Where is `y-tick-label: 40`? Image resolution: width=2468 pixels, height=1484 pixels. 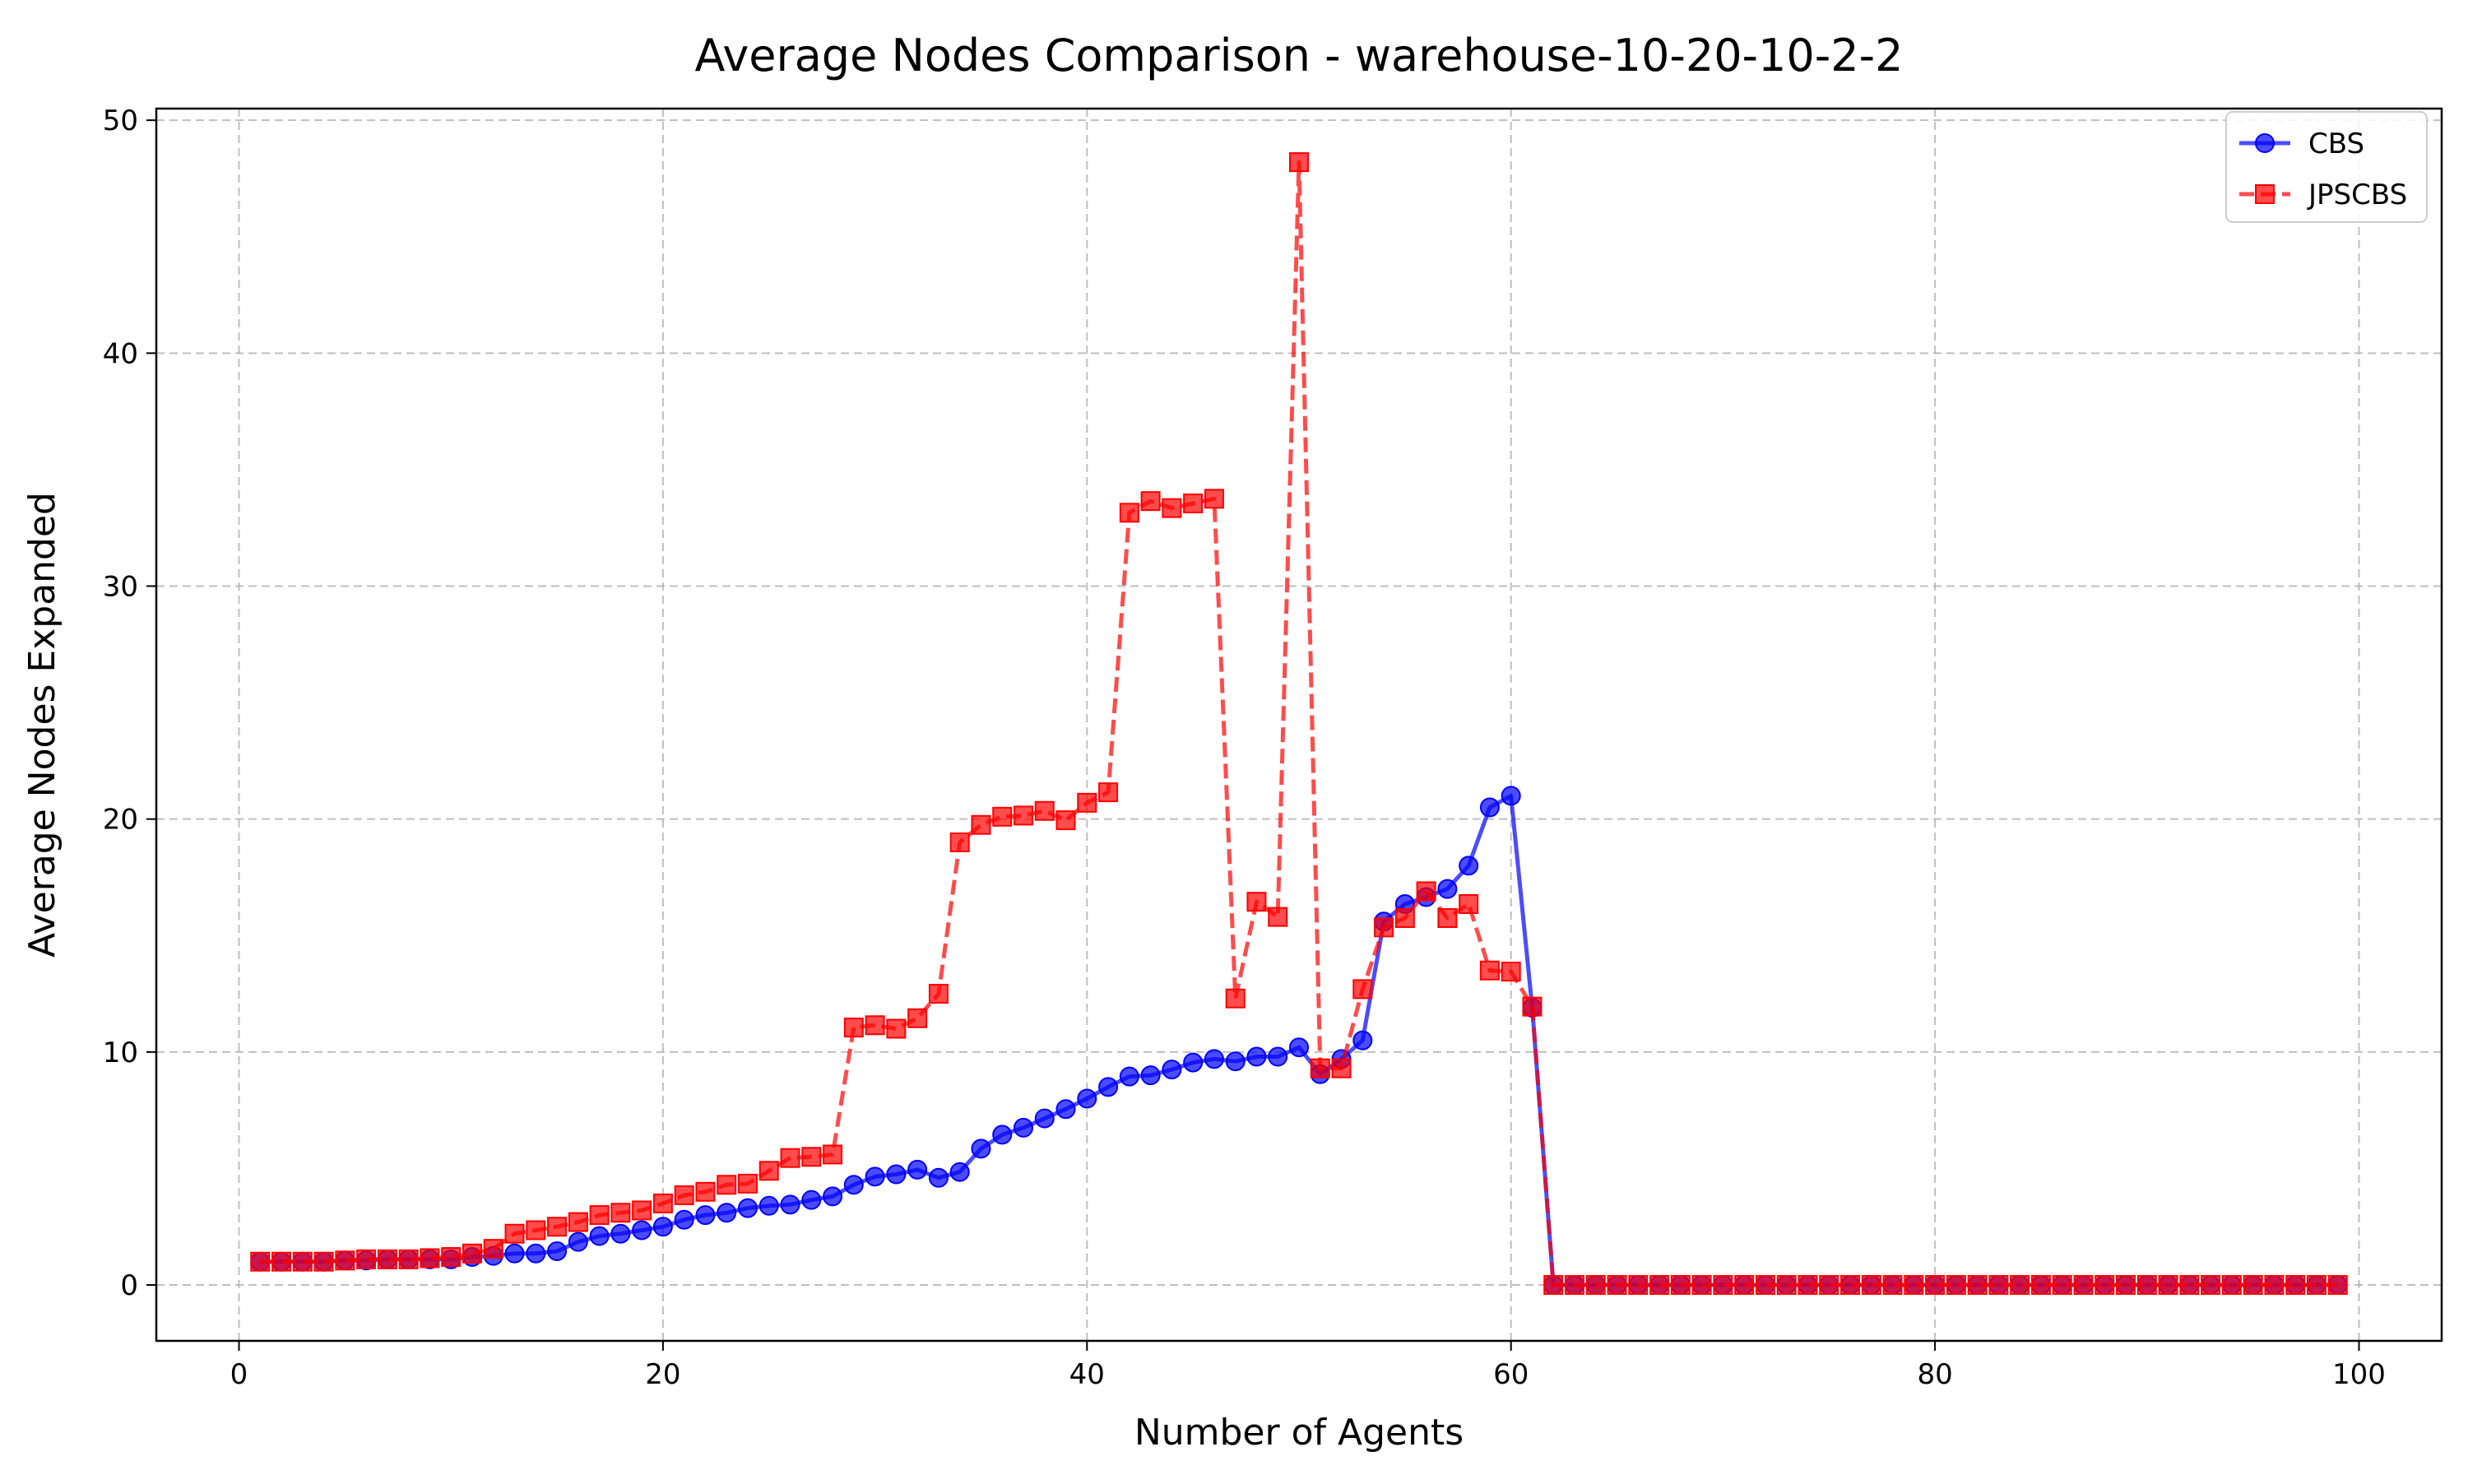 y-tick-label: 40 is located at coordinates (120, 353).